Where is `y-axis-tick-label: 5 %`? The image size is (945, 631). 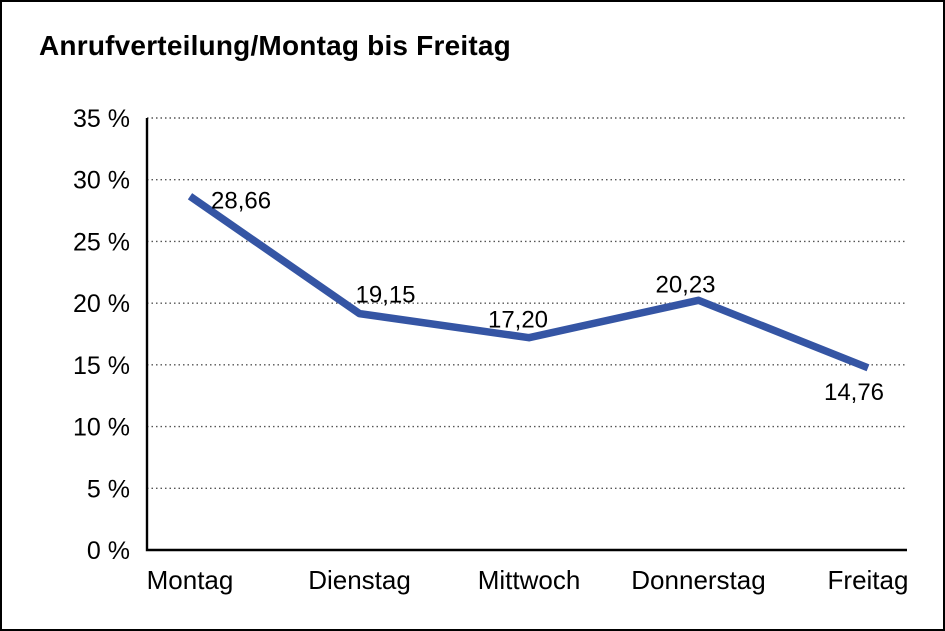 y-axis-tick-label: 5 % is located at coordinates (108, 489).